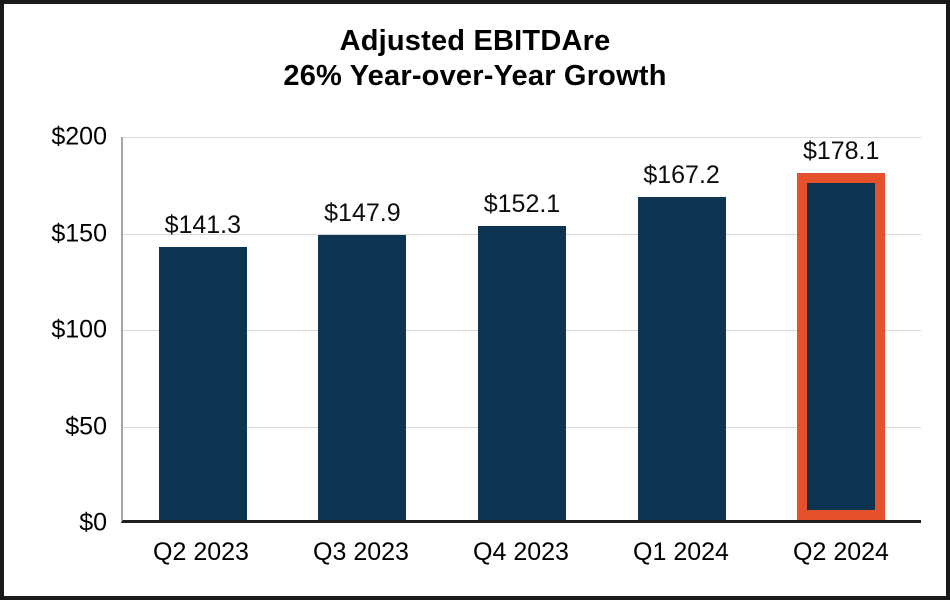 The image size is (950, 600). I want to click on y-axis: $0 $50 $100 $150 $200, so click(55, 330).